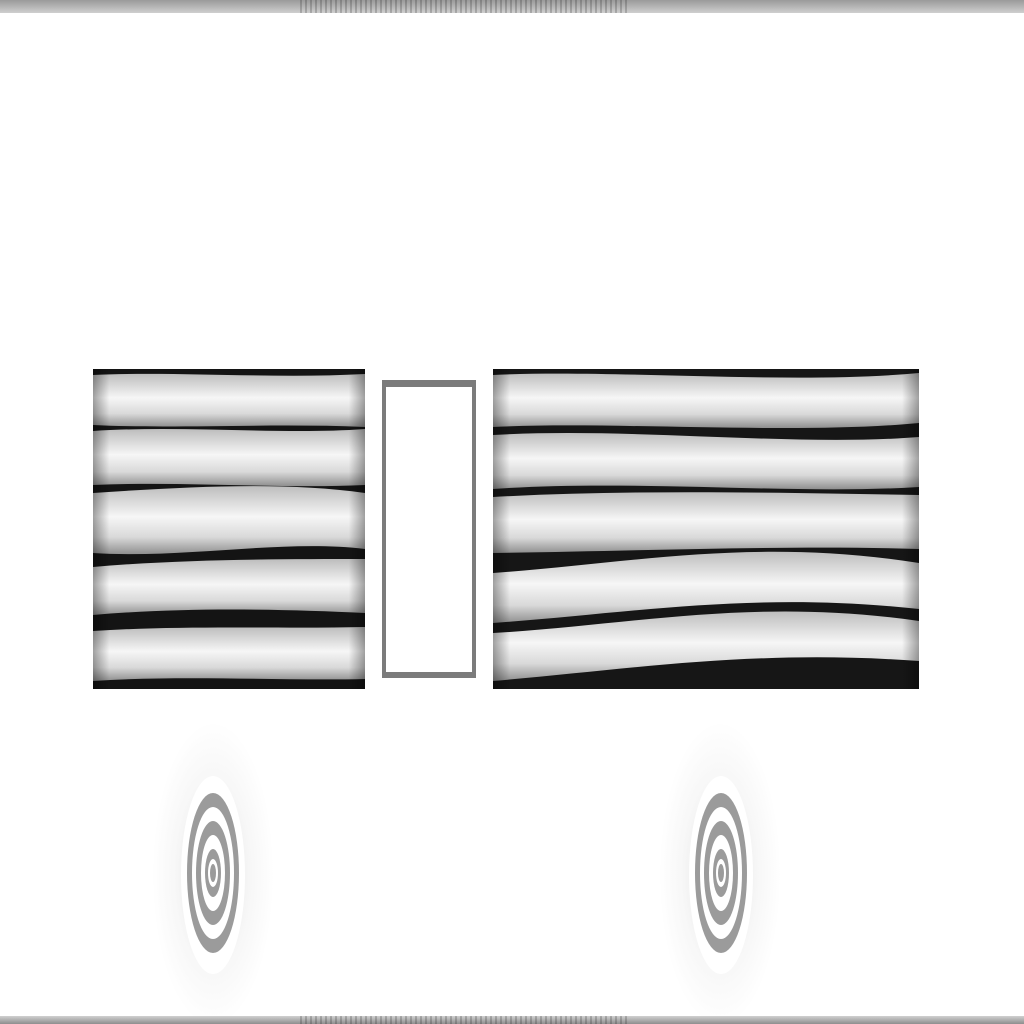 The height and width of the screenshot is (1024, 1024). I want to click on left-panel-graphic, so click(229, 529).